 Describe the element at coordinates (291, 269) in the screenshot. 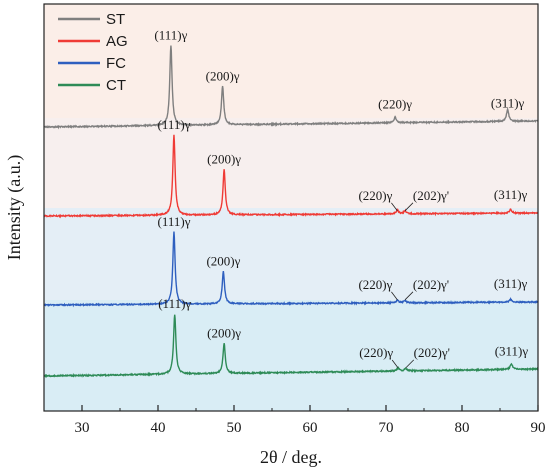

I see `series-line-fc` at that location.